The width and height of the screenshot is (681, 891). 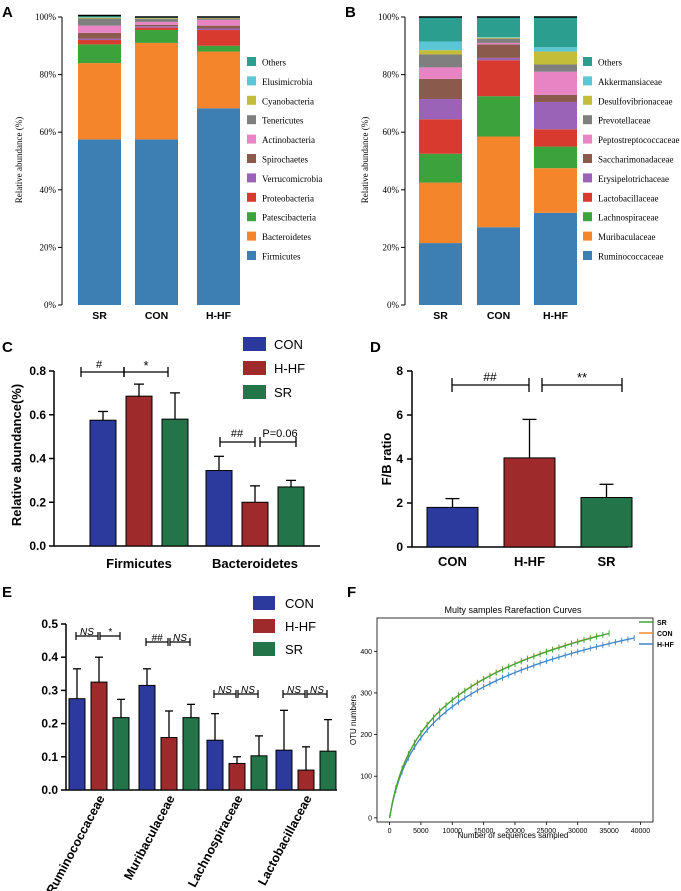 I want to click on b-legend-label: Erysipelotrichaceae, so click(x=633, y=179).